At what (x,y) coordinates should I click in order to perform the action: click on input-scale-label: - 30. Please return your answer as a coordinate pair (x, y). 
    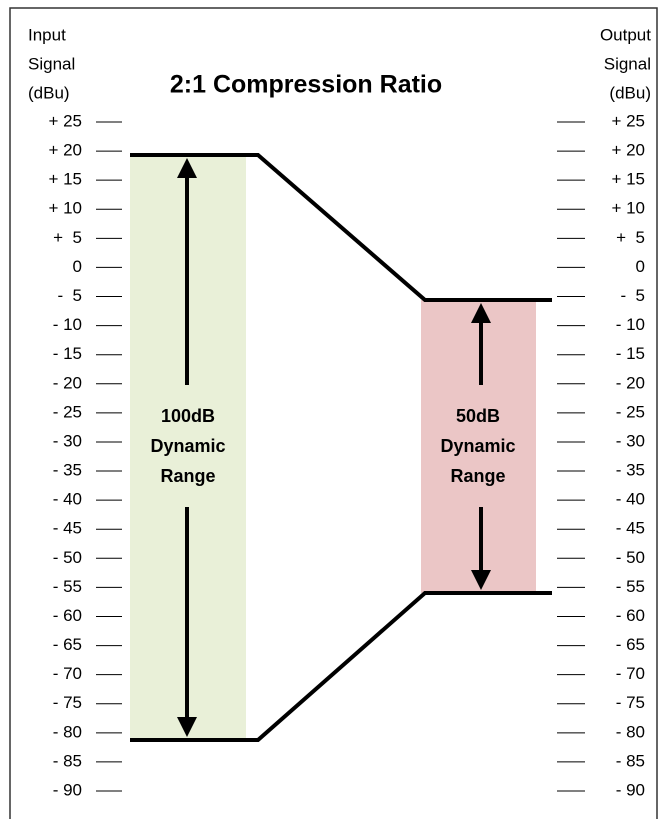
    Looking at the image, I should click on (67, 440).